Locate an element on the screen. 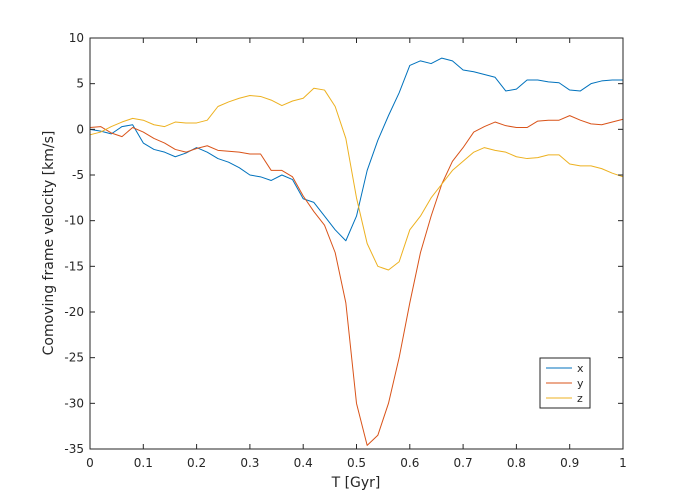 This screenshot has height=504, width=688. x-tick-label: 0.3 is located at coordinates (249, 463).